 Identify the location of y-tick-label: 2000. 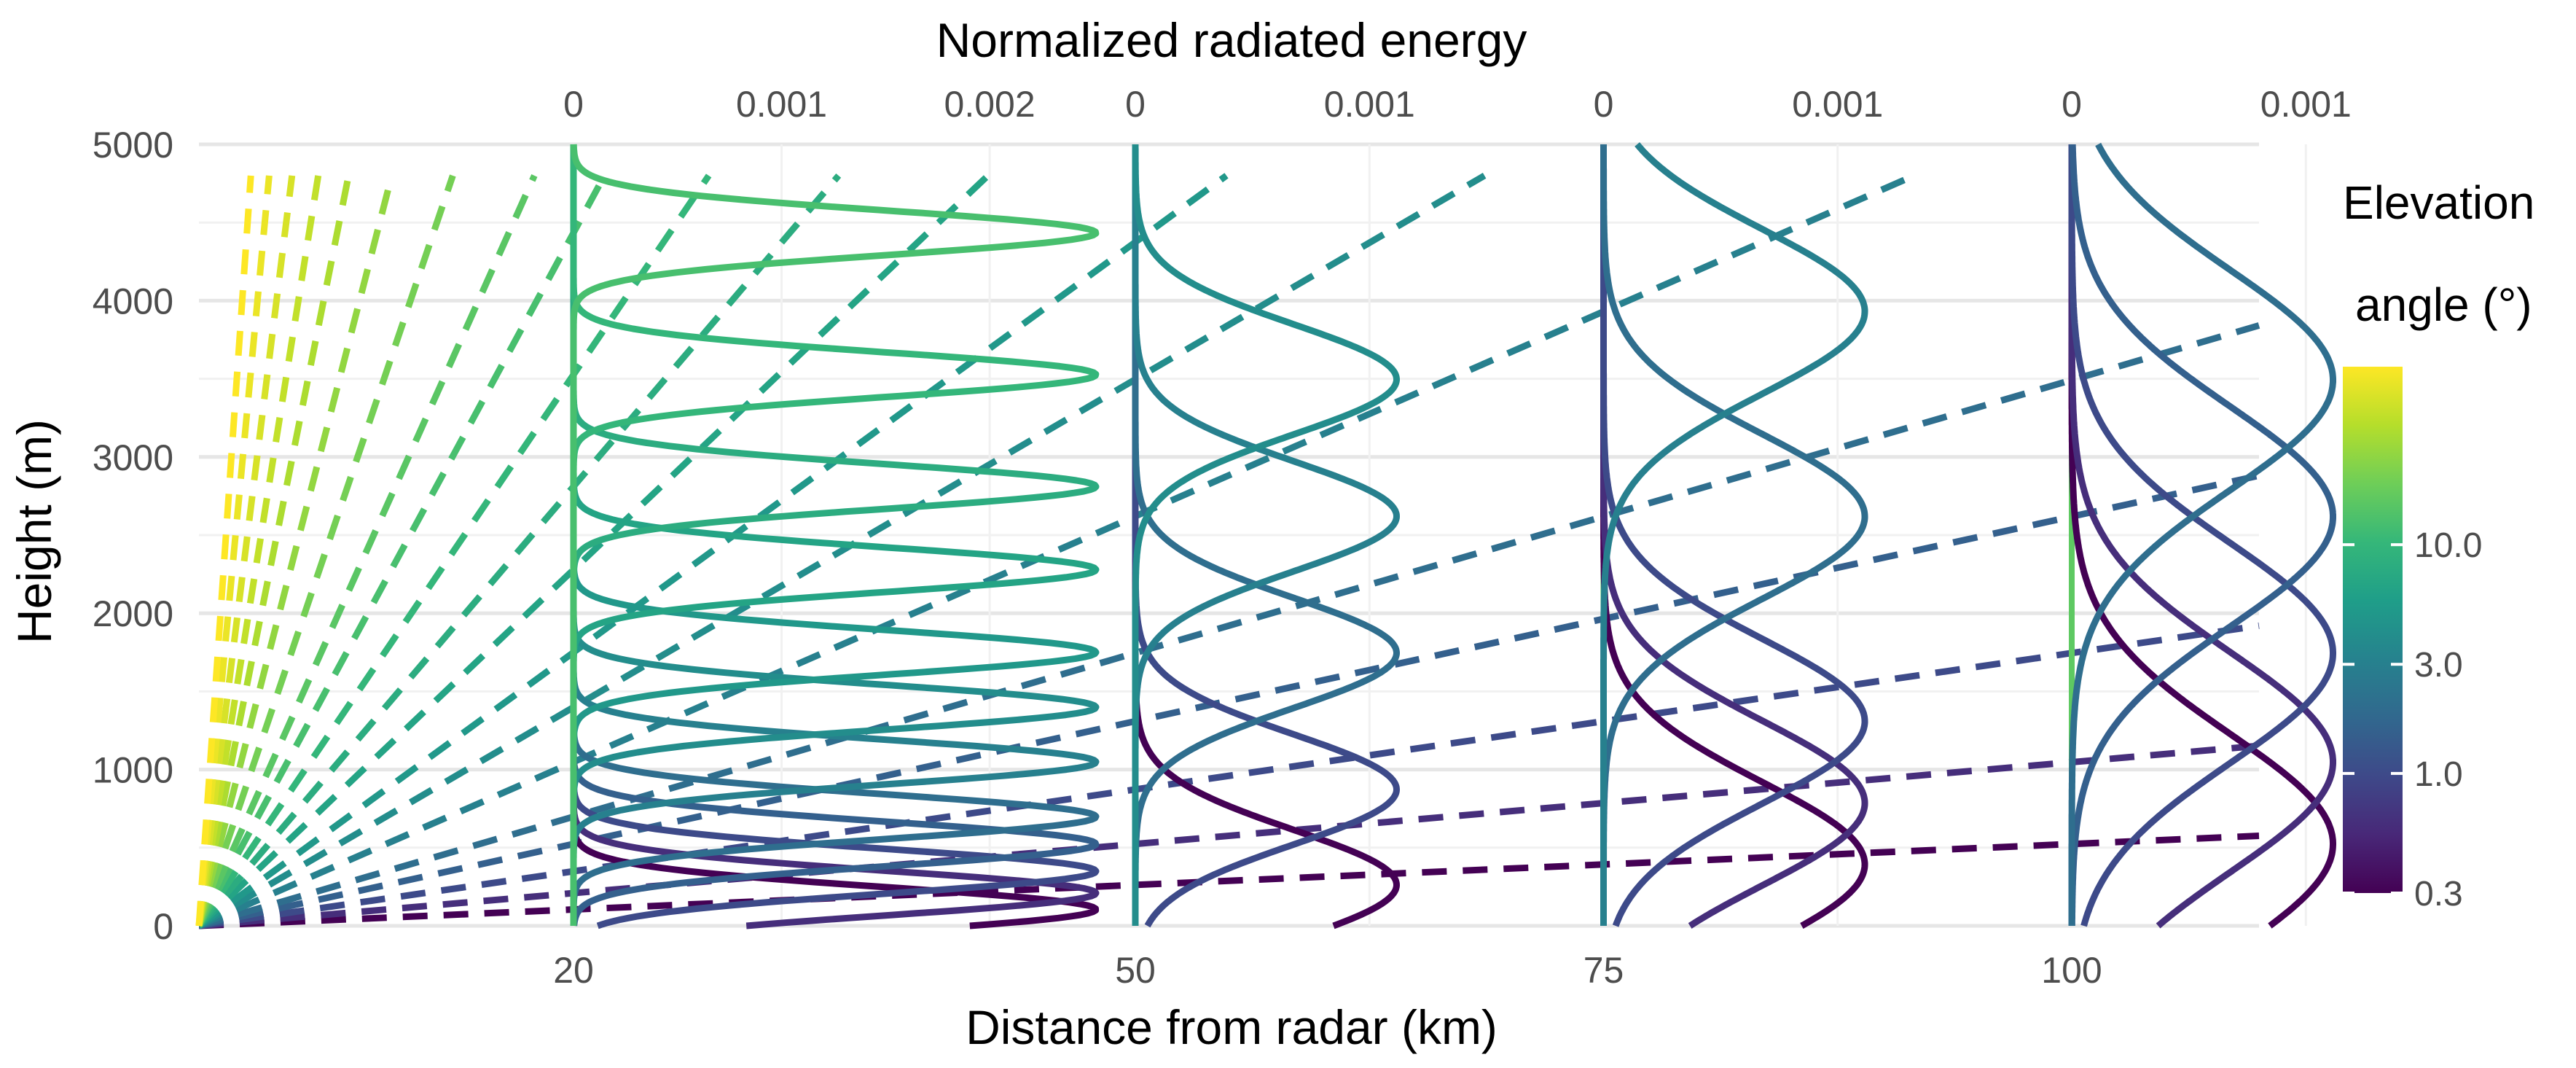
(133, 613).